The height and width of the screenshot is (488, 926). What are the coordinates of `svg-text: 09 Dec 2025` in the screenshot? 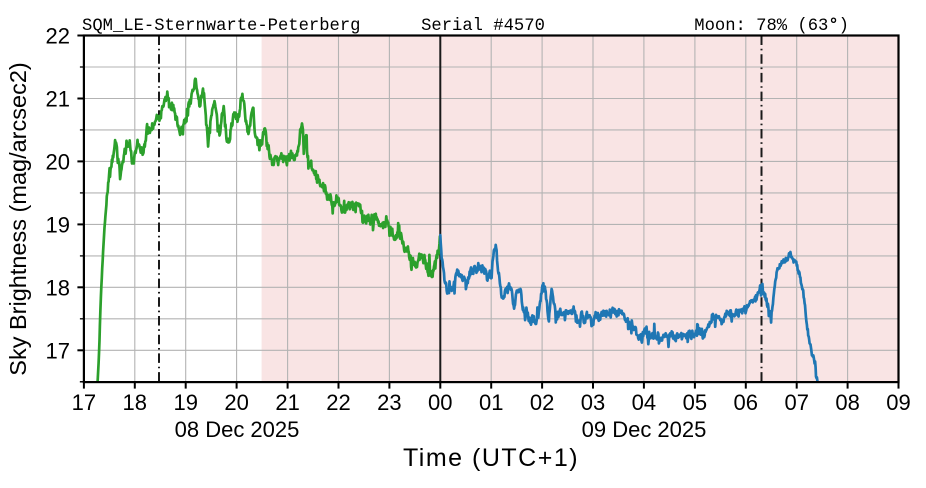 It's located at (644, 429).